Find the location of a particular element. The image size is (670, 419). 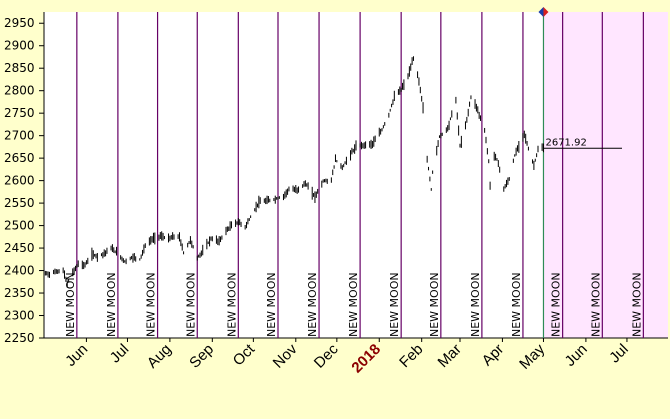

current-date-diamond-right is located at coordinates (546, 12).